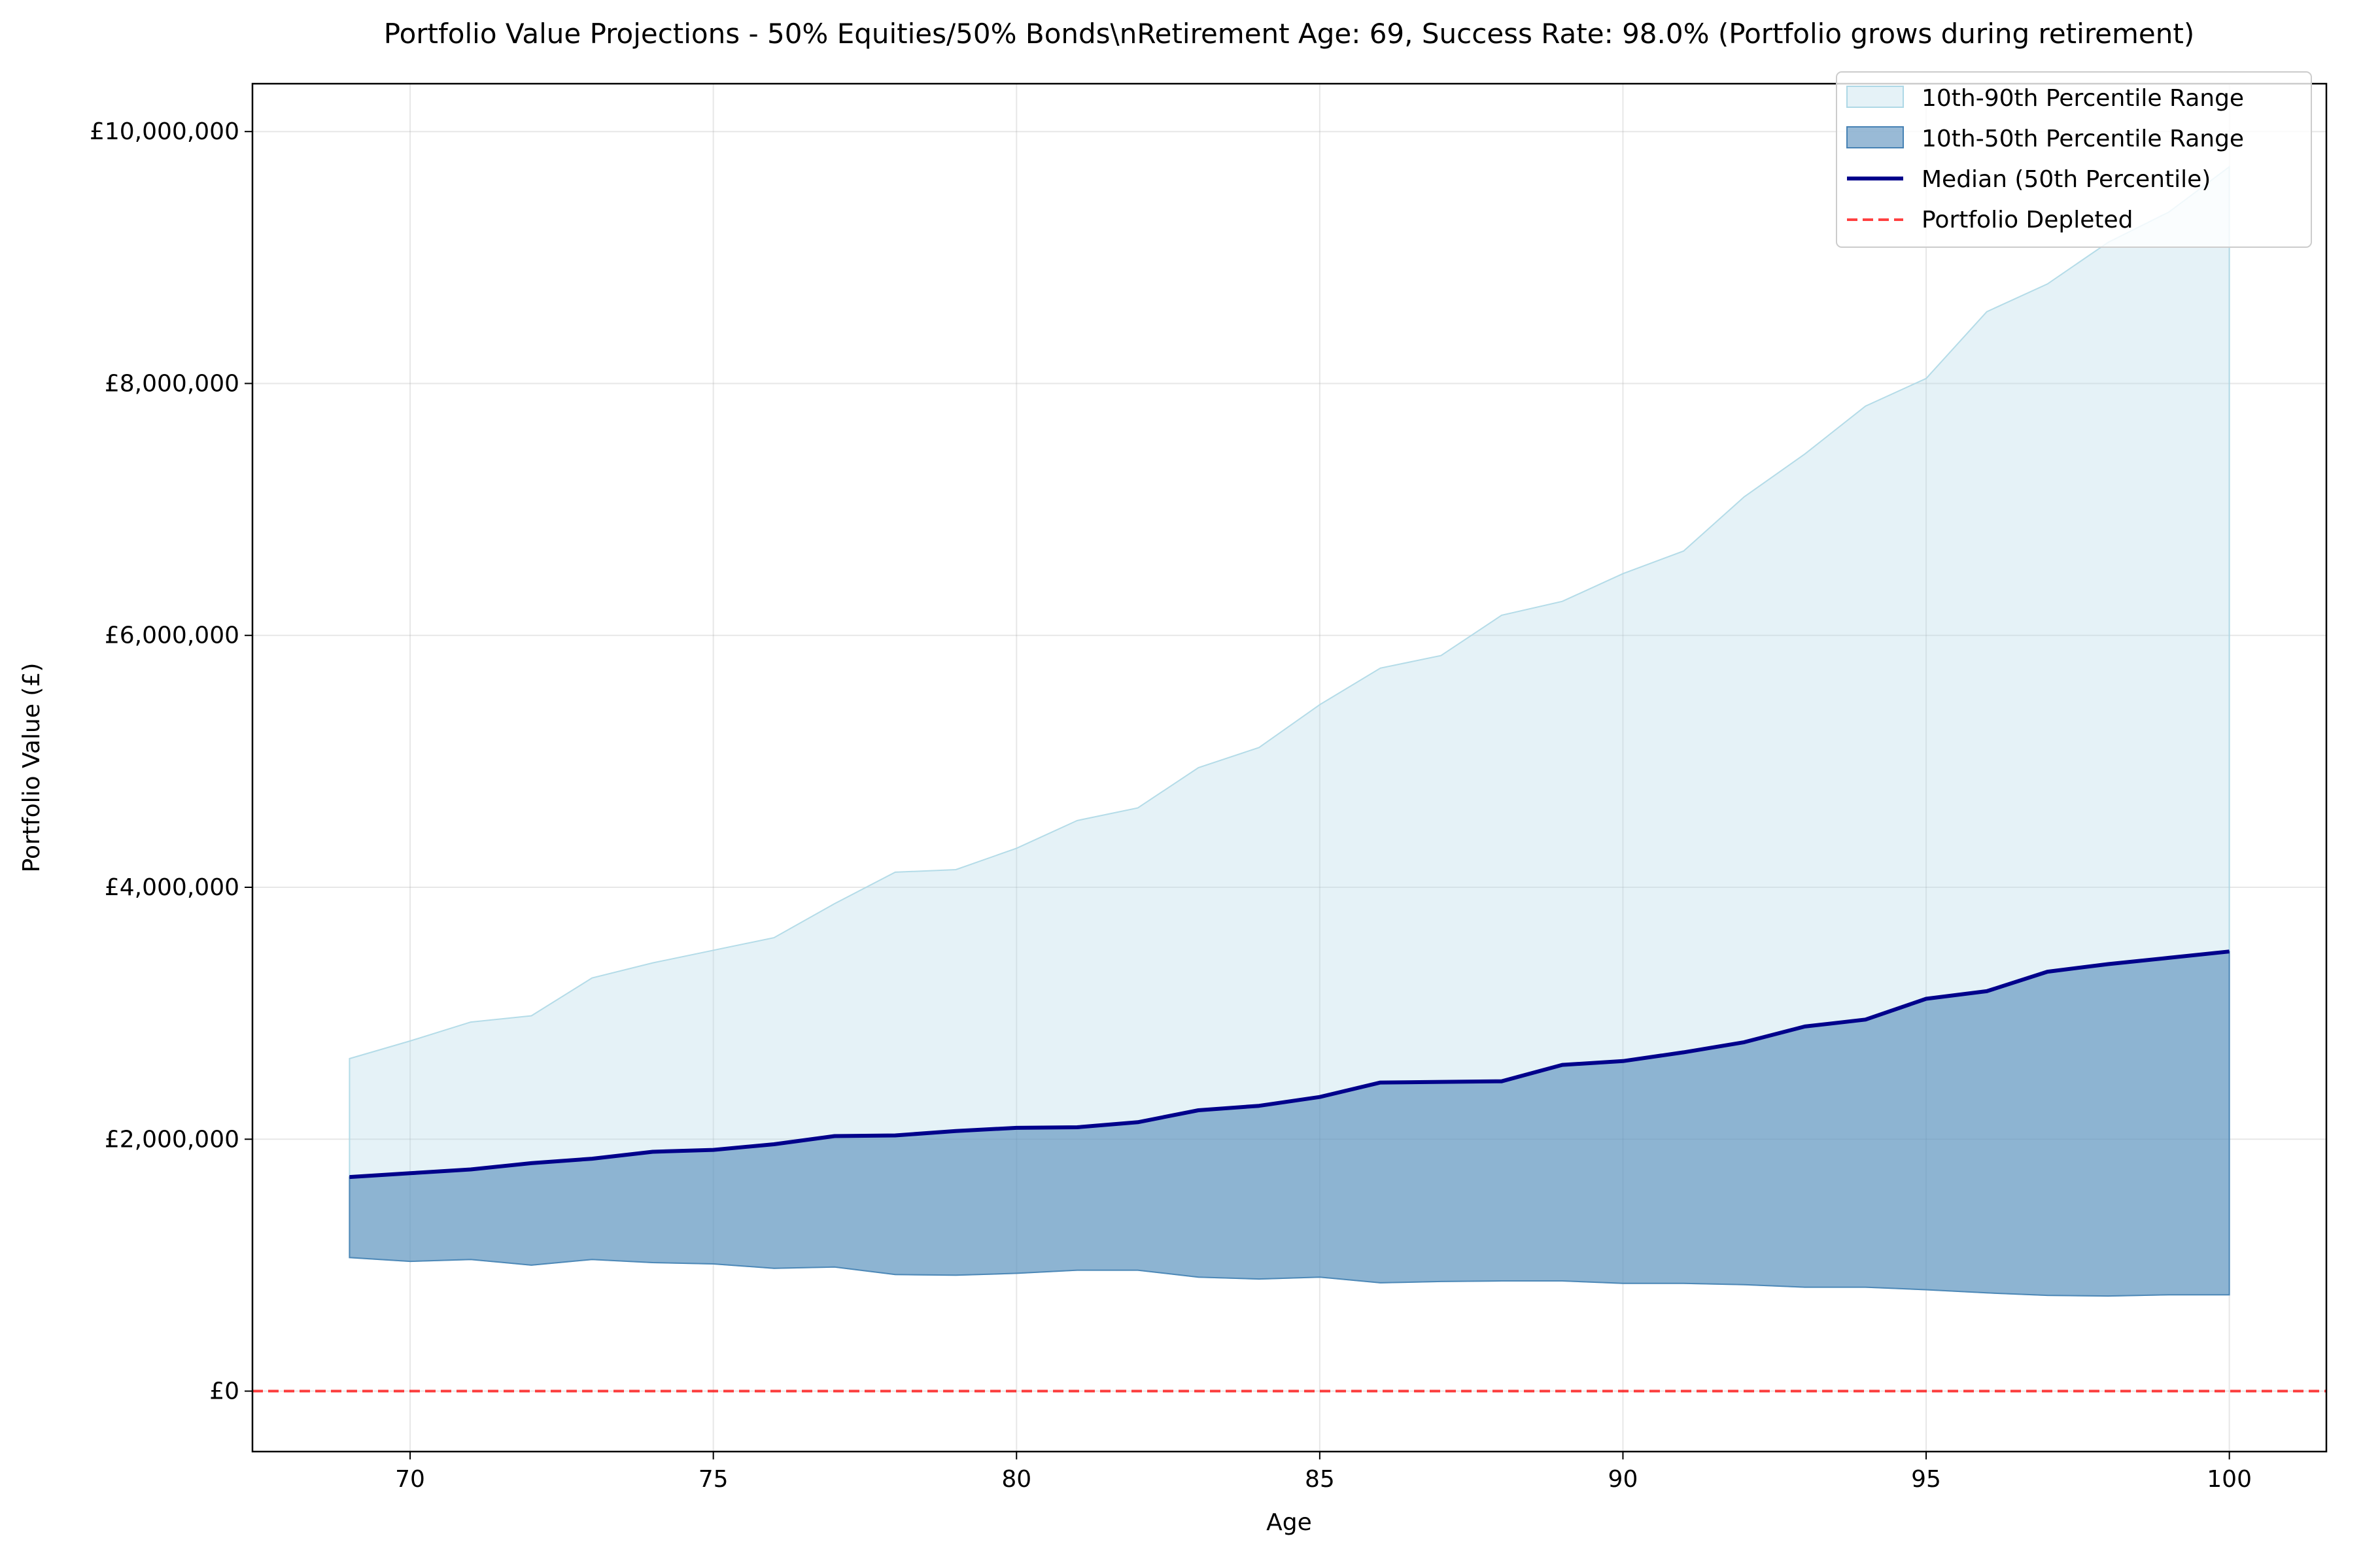 This screenshot has height=1549, width=2380. I want to click on legend-label-depleted: Portfolio Depleted, so click(2027, 220).